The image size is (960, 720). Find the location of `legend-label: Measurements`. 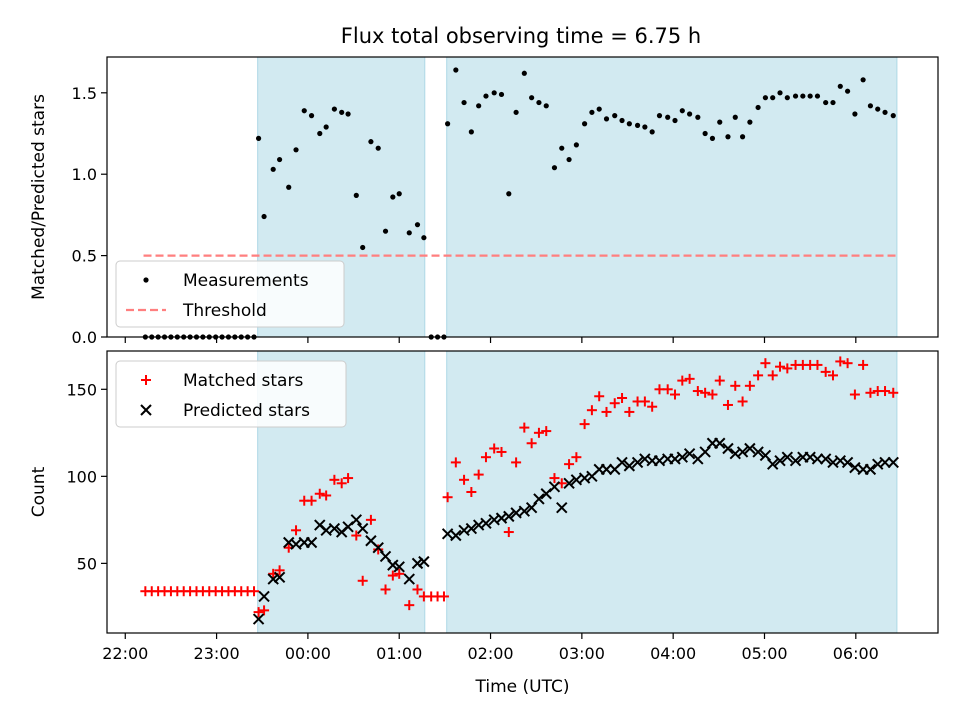

legend-label: Measurements is located at coordinates (246, 281).